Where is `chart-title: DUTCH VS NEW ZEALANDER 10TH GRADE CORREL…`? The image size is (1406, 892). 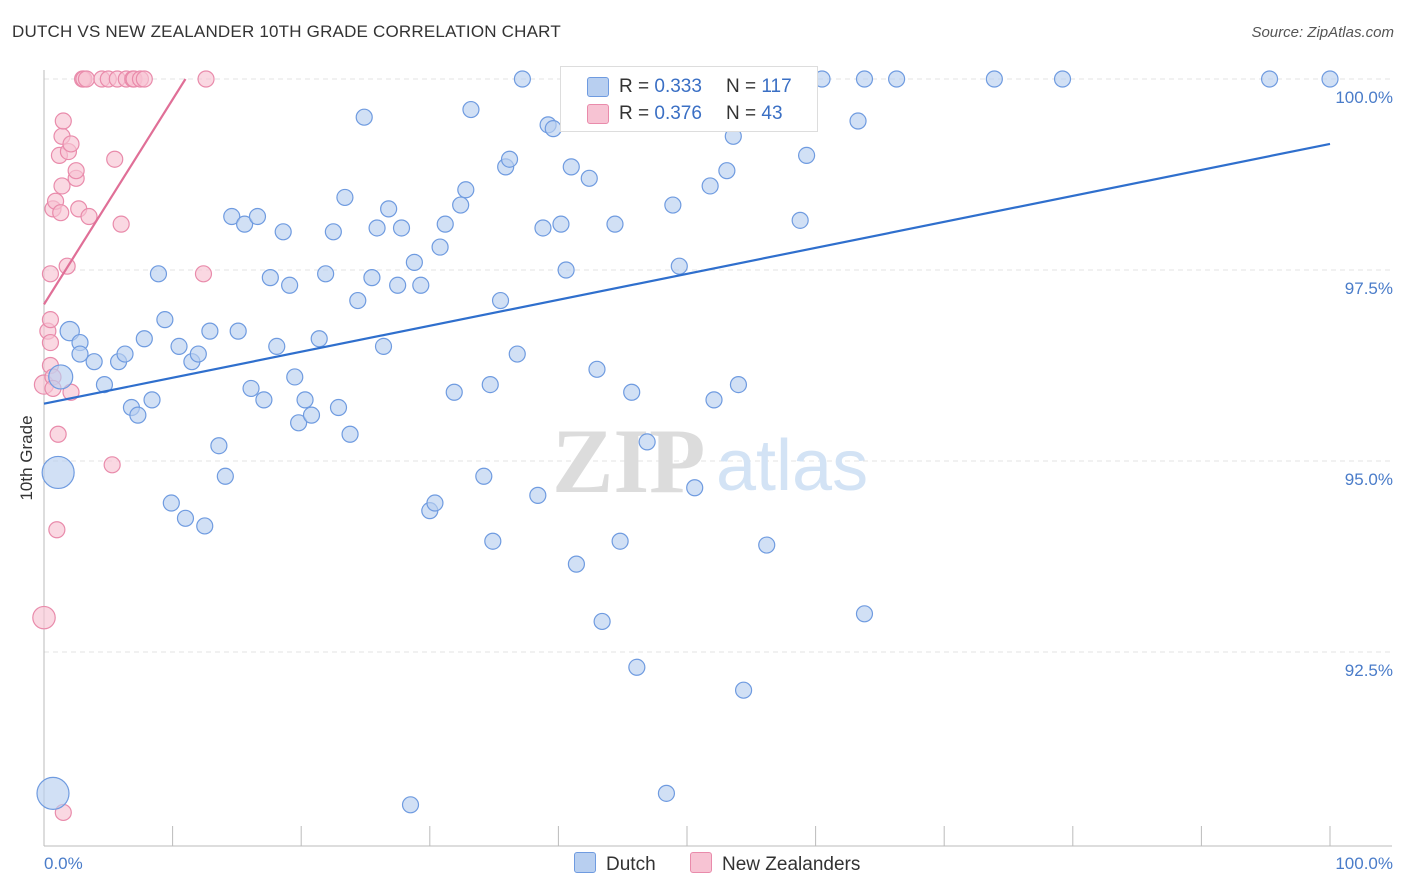 chart-title: DUTCH VS NEW ZEALANDER 10TH GRADE CORREL… is located at coordinates (286, 31).